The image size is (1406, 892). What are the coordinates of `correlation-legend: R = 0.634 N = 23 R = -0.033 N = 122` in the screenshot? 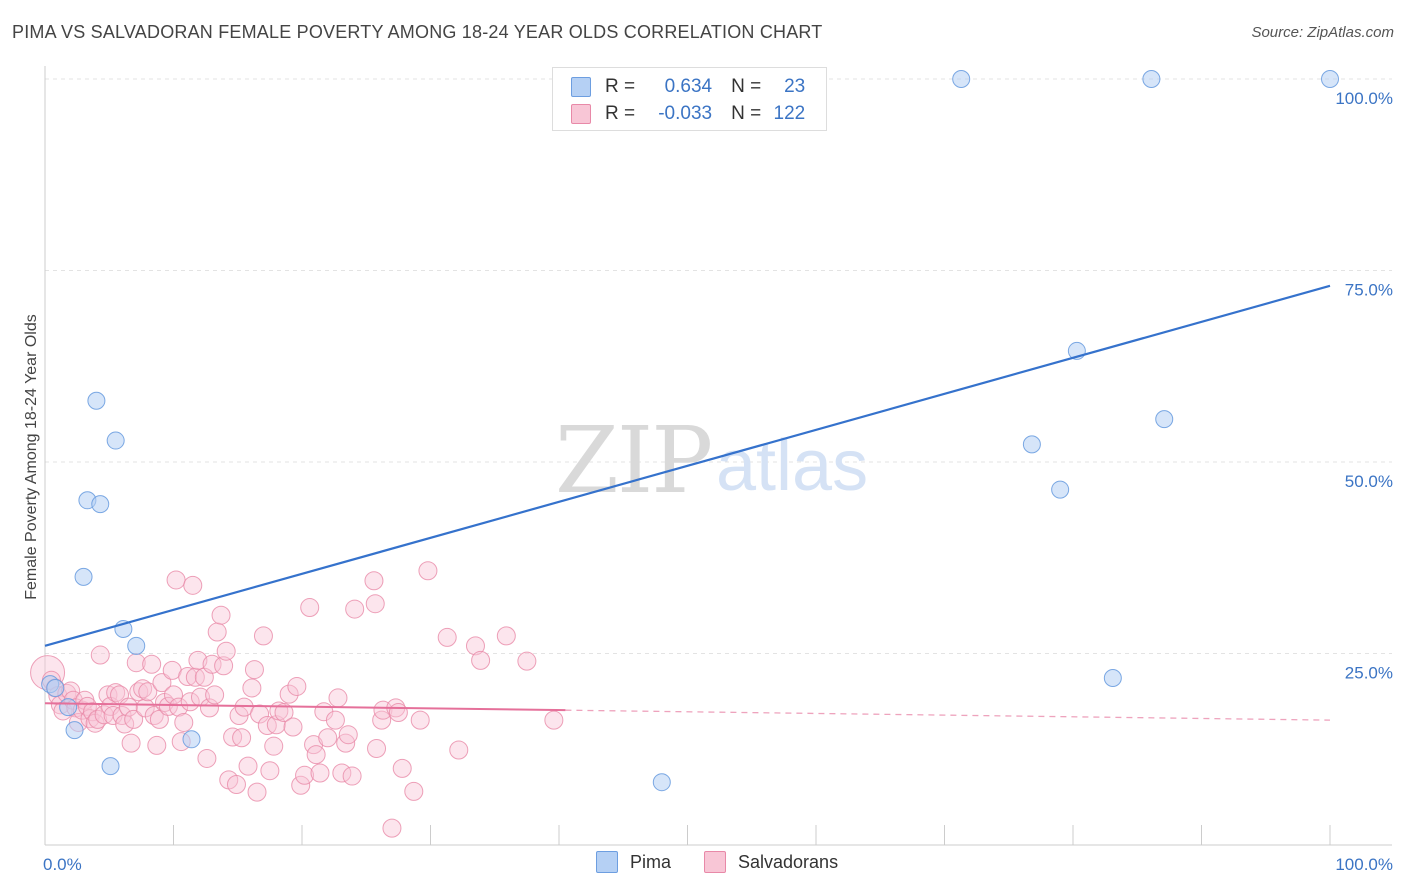 It's located at (689, 99).